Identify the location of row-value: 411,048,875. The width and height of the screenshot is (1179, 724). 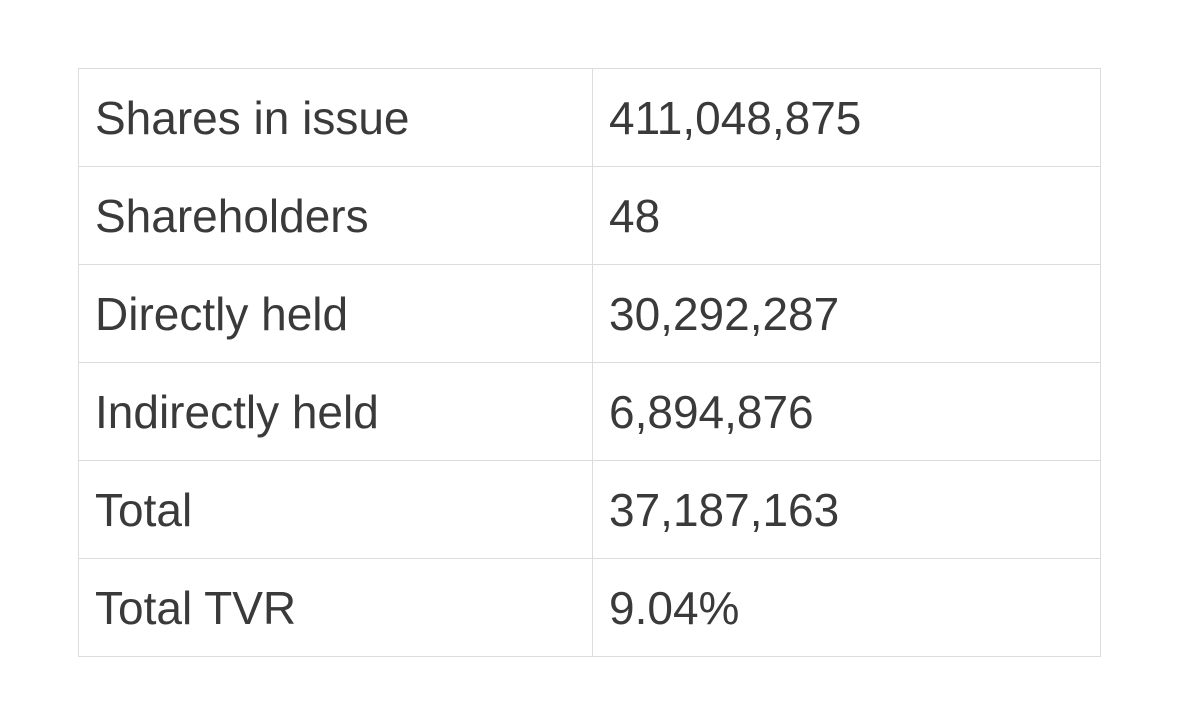
(846, 117).